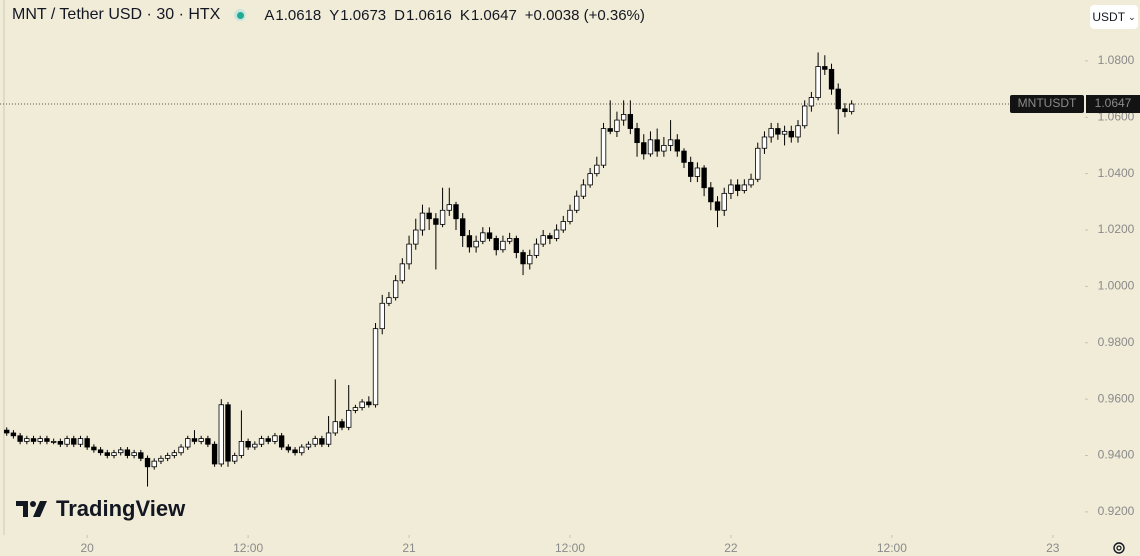 Image resolution: width=1140 pixels, height=556 pixels. I want to click on x-tick-label: 12:00, so click(570, 548).